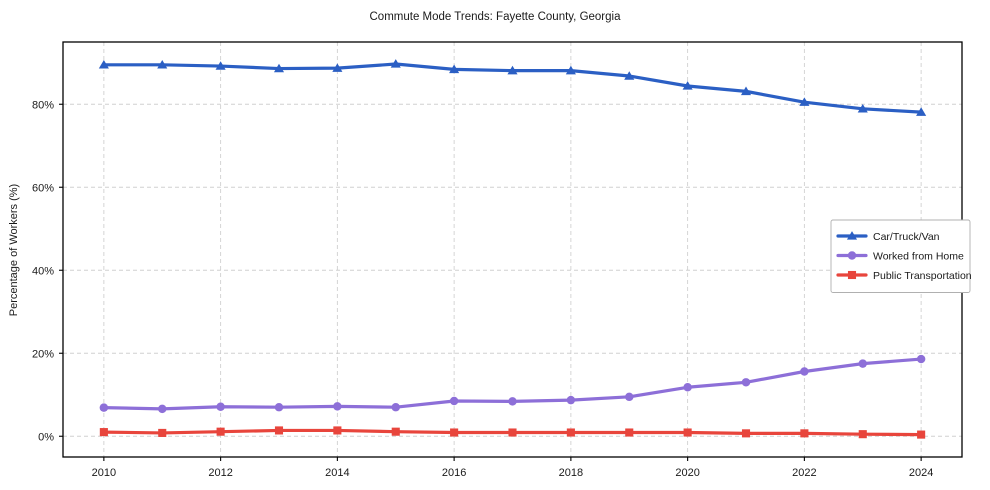 The width and height of the screenshot is (990, 490). I want to click on series-car-truck-van, so click(512, 87).